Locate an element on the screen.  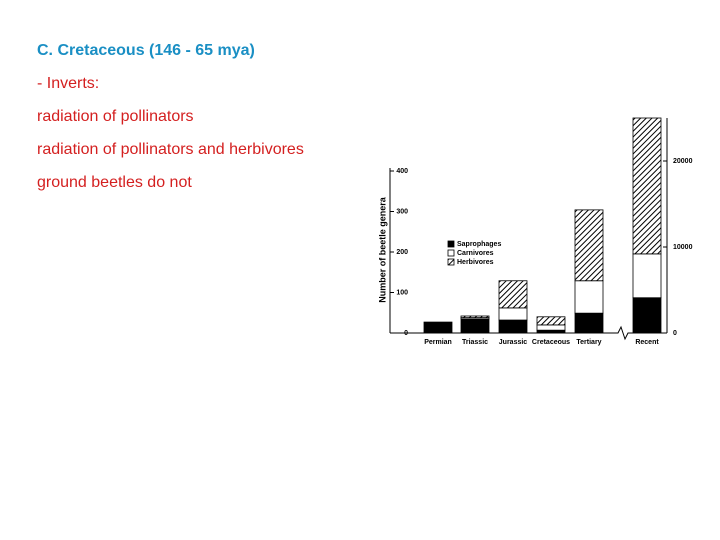
y2-tick-label: 20000 is located at coordinates (683, 161).